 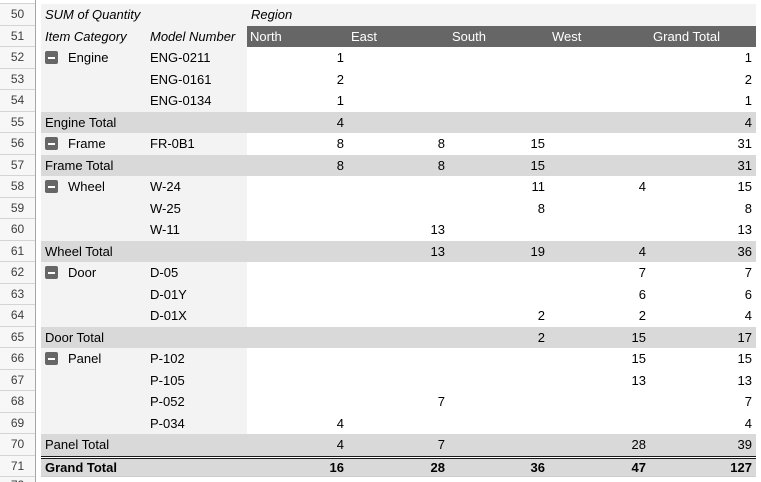 I want to click on value-cell-west: 4, so click(x=599, y=251).